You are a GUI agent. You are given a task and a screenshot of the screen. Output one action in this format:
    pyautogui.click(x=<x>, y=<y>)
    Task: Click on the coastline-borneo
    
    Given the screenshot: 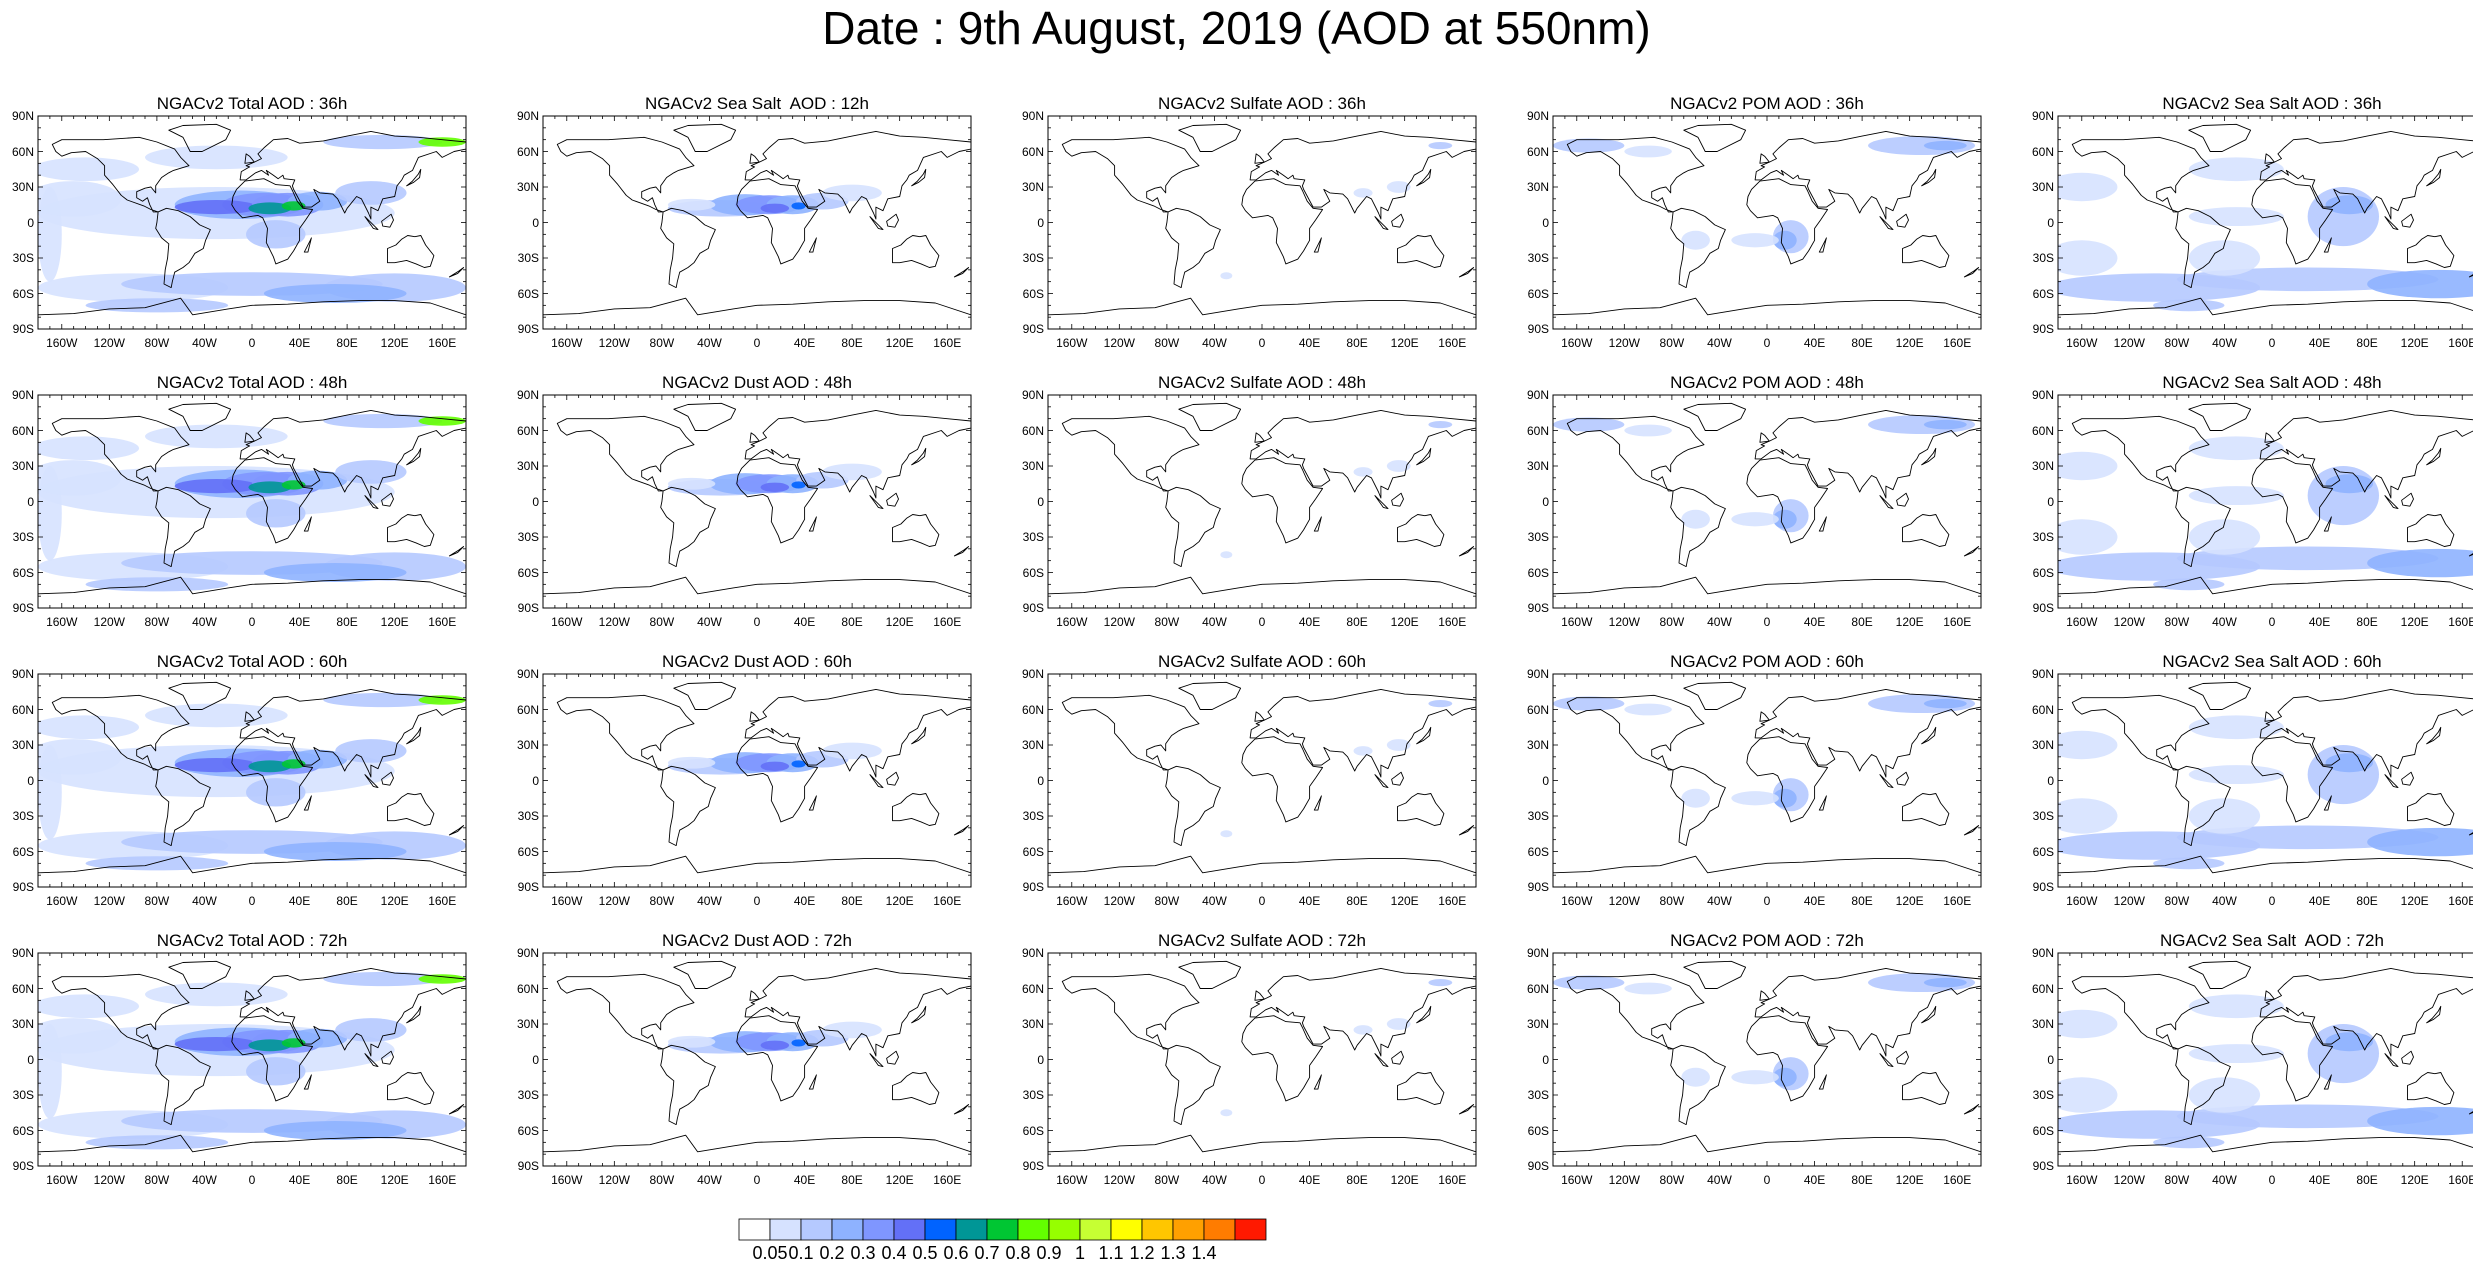 What is the action you would take?
    pyautogui.click(x=387, y=1057)
    